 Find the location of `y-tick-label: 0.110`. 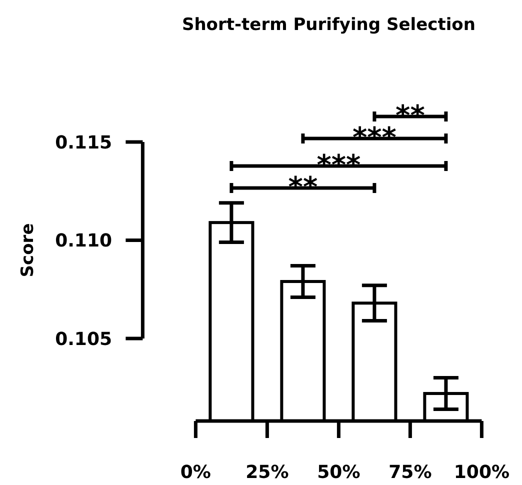

y-tick-label: 0.110 is located at coordinates (83, 241).